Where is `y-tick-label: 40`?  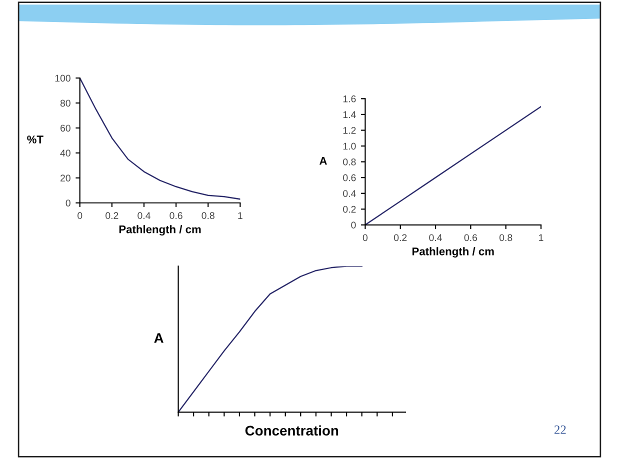
y-tick-label: 40 is located at coordinates (65, 153).